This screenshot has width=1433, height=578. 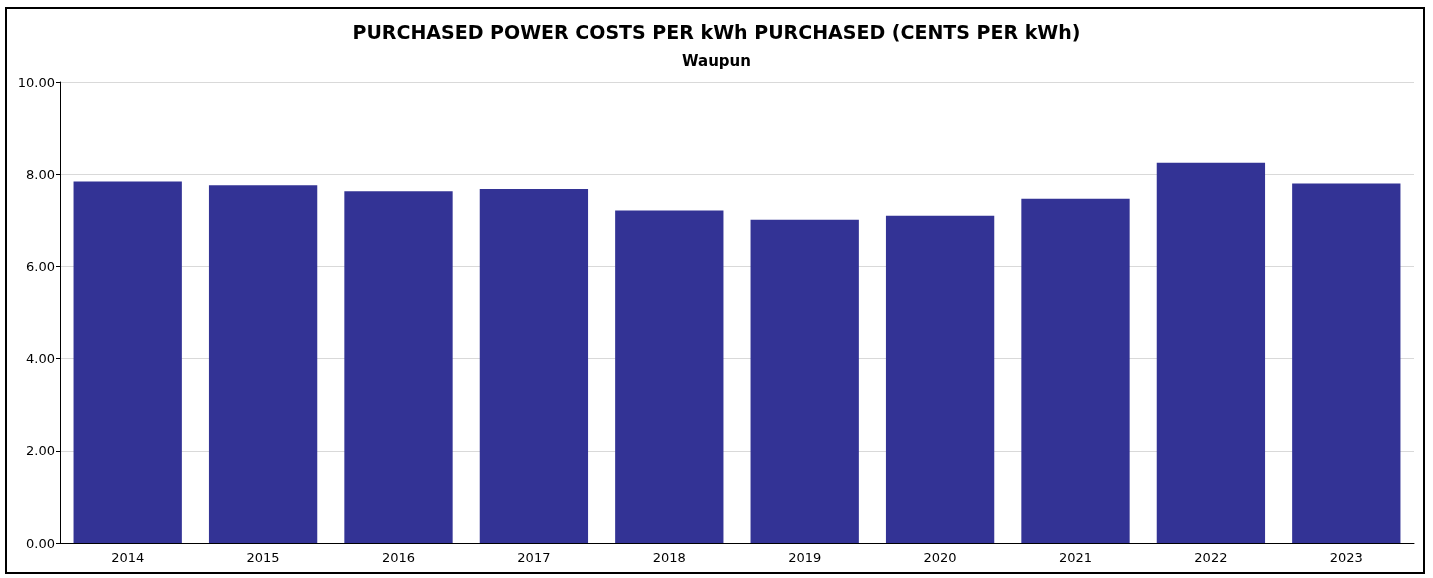 I want to click on chart-title: PURCHASED POWER COSTS PER kWh PURCHASED (CENTS PER kWh), so click(x=716, y=31).